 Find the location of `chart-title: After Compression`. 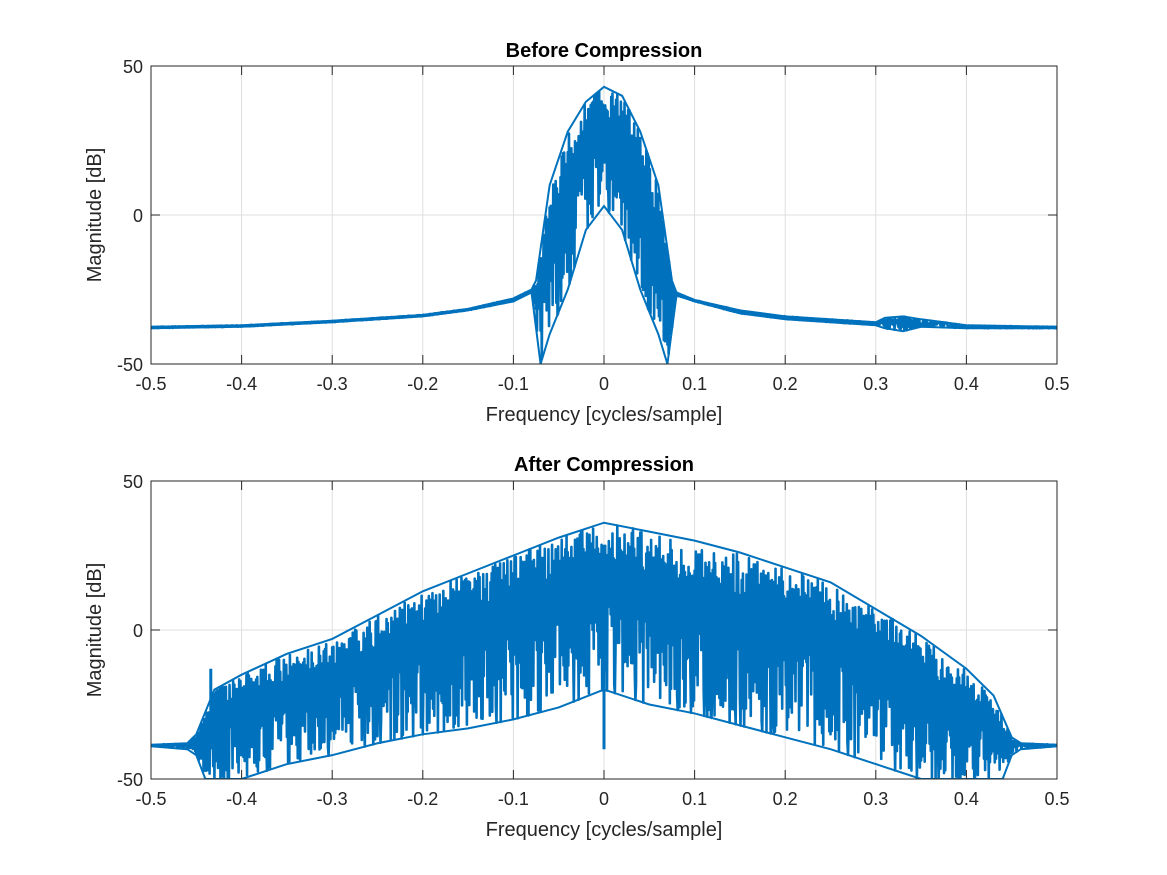

chart-title: After Compression is located at coordinates (604, 465).